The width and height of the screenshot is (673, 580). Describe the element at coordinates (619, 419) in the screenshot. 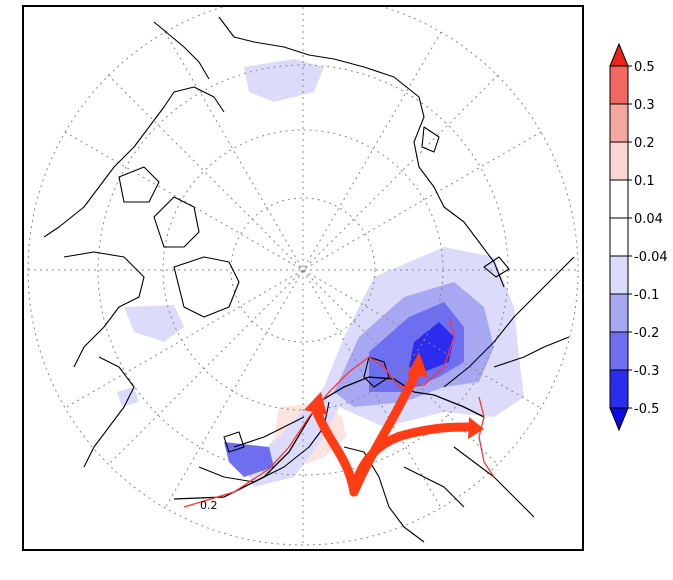

I see `colorbar-bottom-arrow` at that location.